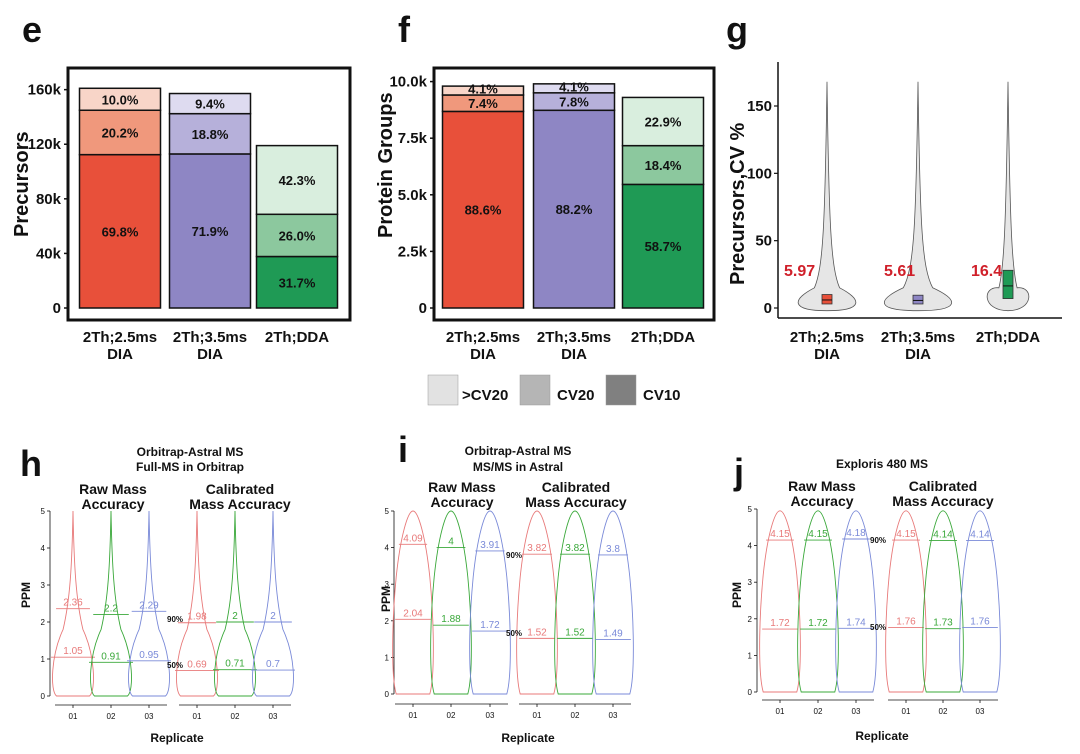 The height and width of the screenshot is (754, 1080). Describe the element at coordinates (175, 665) in the screenshot. I see `h-p50-marker: 50%` at that location.